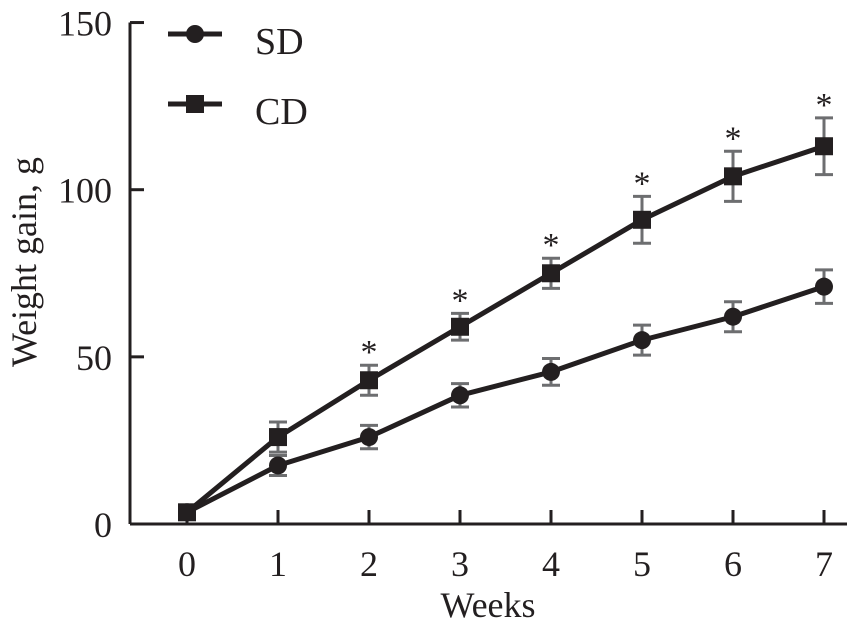 This screenshot has height=633, width=847. I want to click on x-tick-label: 7, so click(824, 564).